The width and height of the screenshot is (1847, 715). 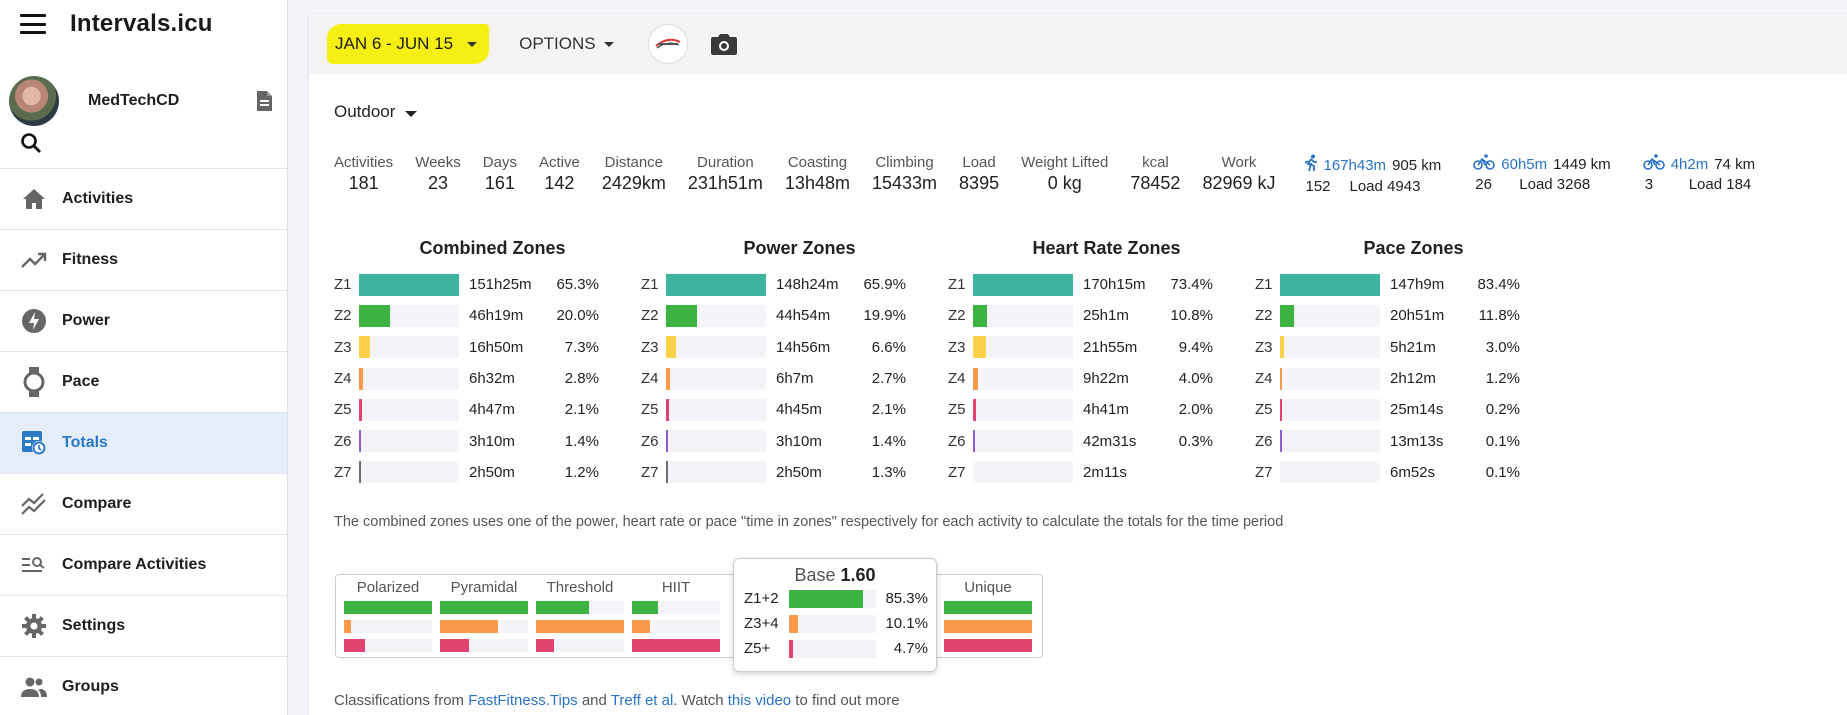 I want to click on sidebar-item-fitness: Fitness, so click(x=143, y=260).